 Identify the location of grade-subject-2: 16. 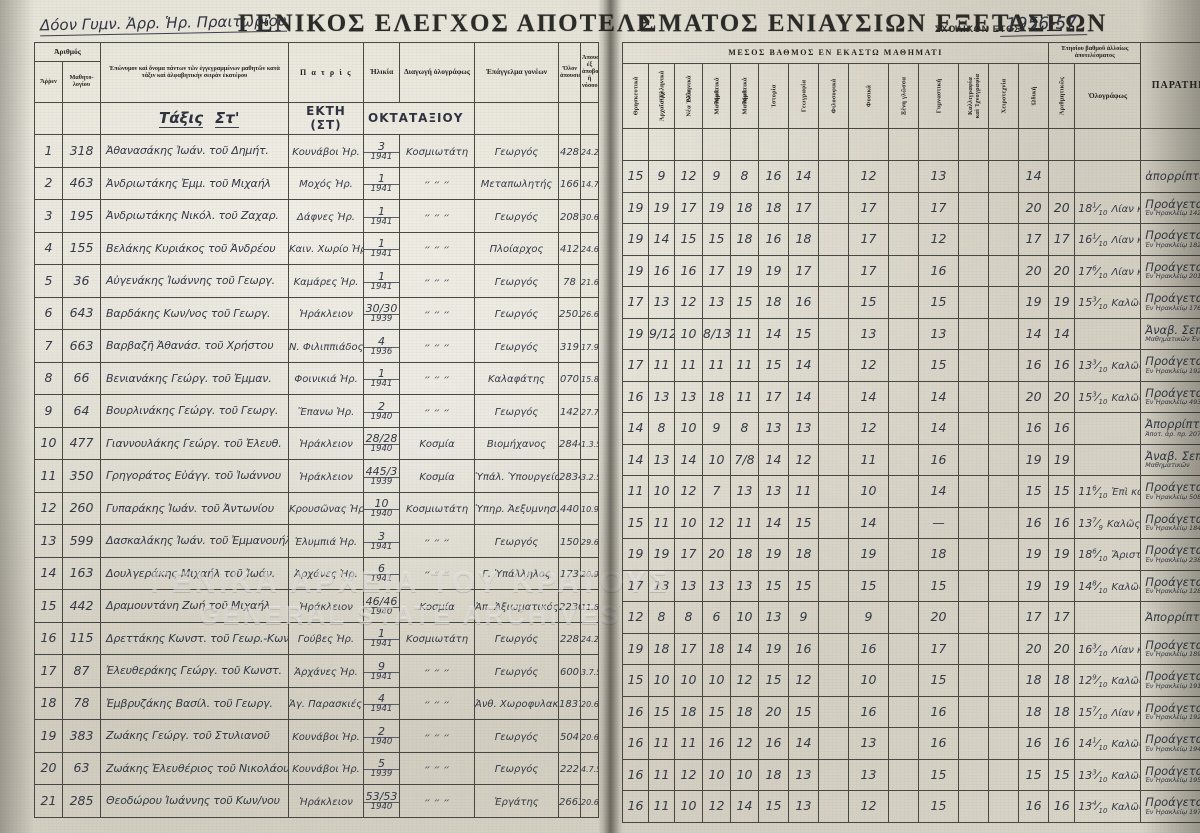
(688, 270).